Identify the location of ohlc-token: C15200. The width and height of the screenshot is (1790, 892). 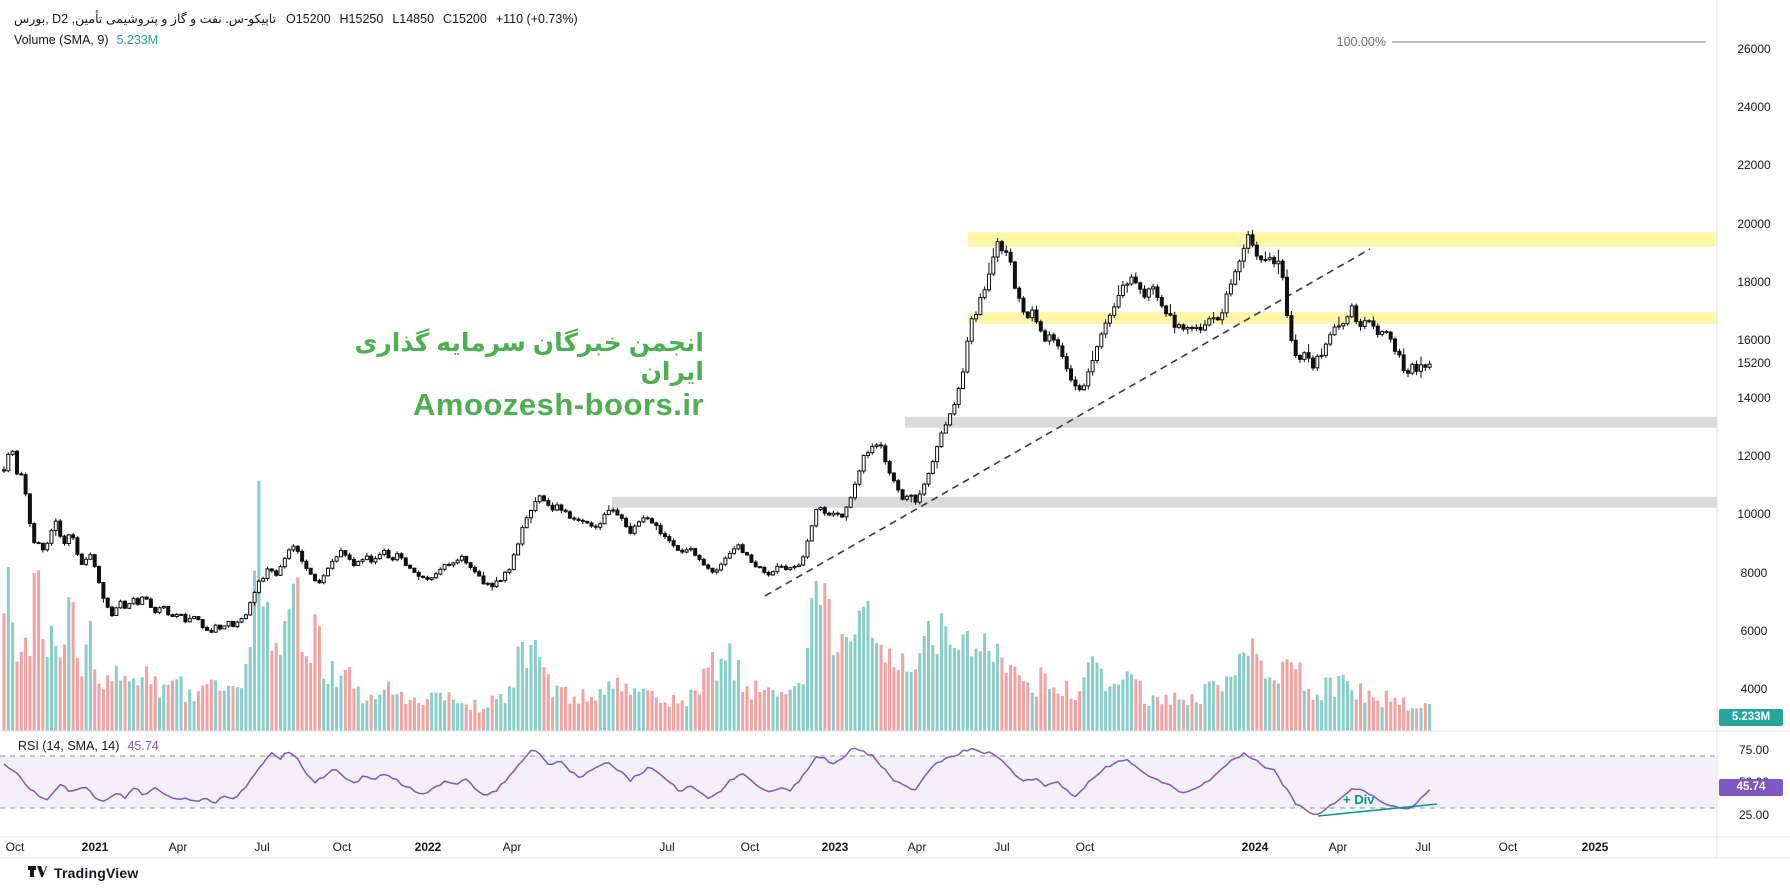
(465, 18).